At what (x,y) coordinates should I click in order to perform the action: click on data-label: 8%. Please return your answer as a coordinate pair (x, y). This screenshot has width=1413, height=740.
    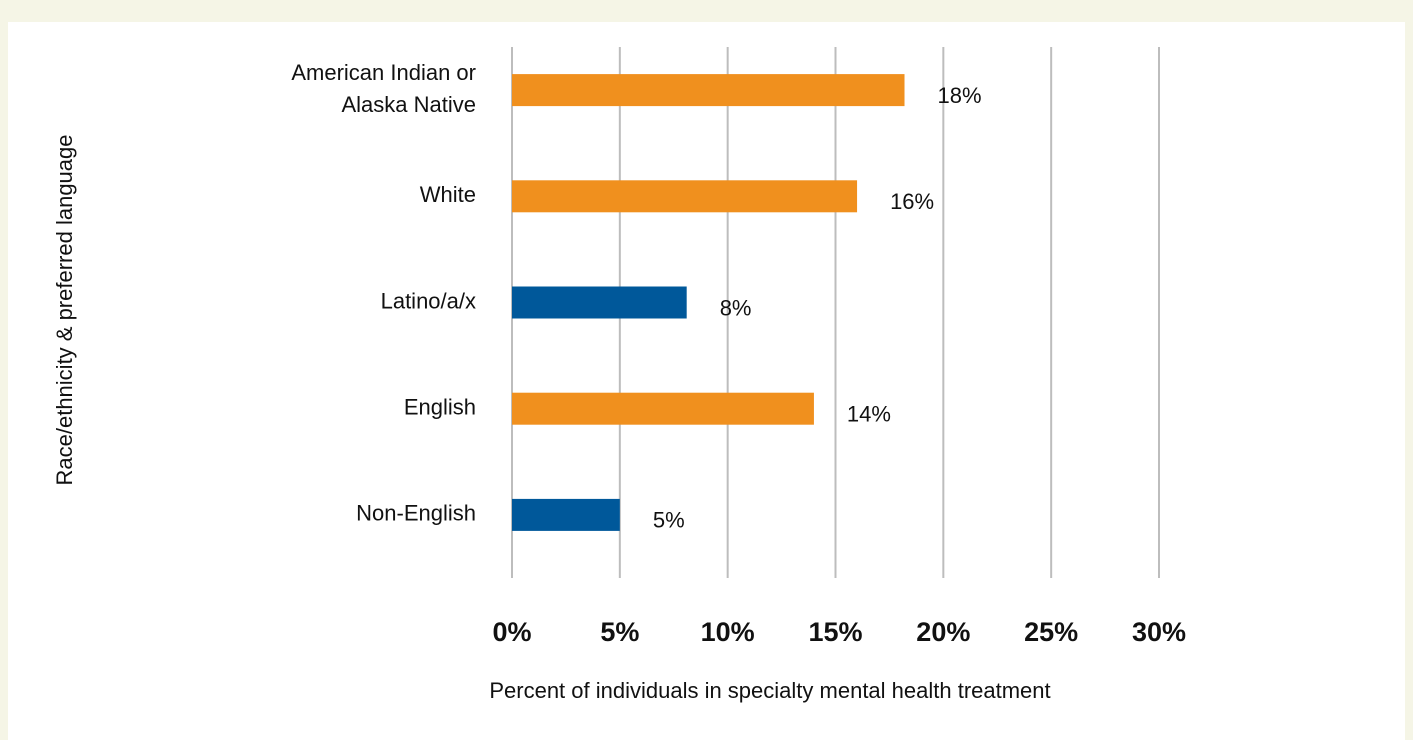
    Looking at the image, I should click on (736, 307).